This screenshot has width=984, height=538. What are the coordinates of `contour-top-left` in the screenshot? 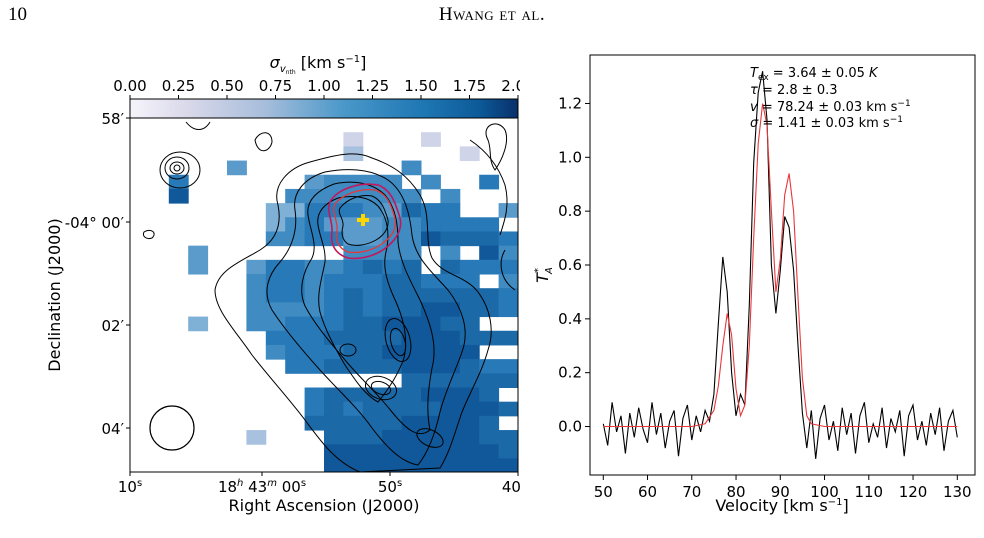 It's located at (198, 125).